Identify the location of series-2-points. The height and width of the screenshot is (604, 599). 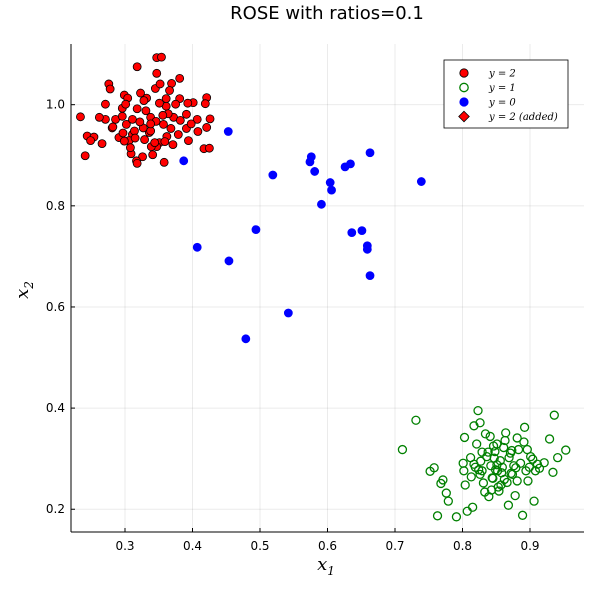
(484, 463).